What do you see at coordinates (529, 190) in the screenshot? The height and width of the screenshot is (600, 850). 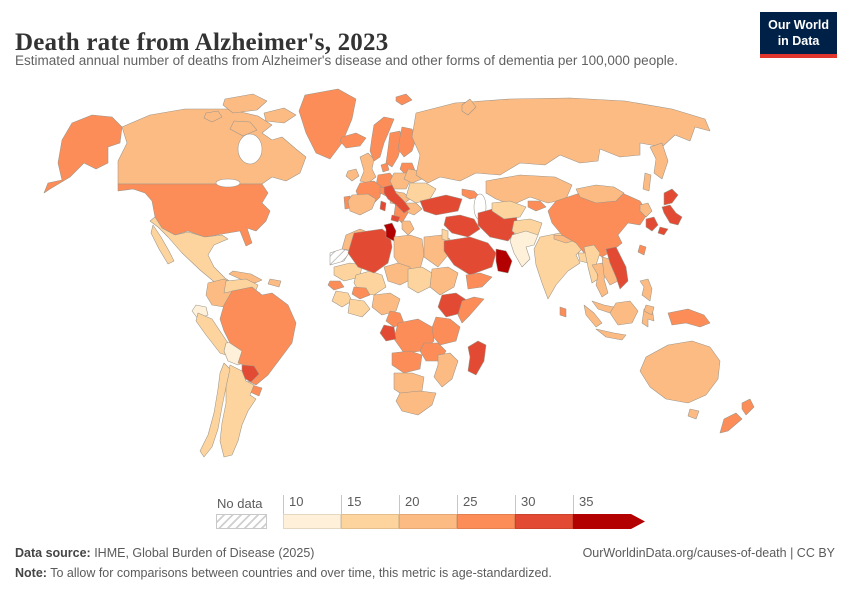 I see `country-kazakhstan` at bounding box center [529, 190].